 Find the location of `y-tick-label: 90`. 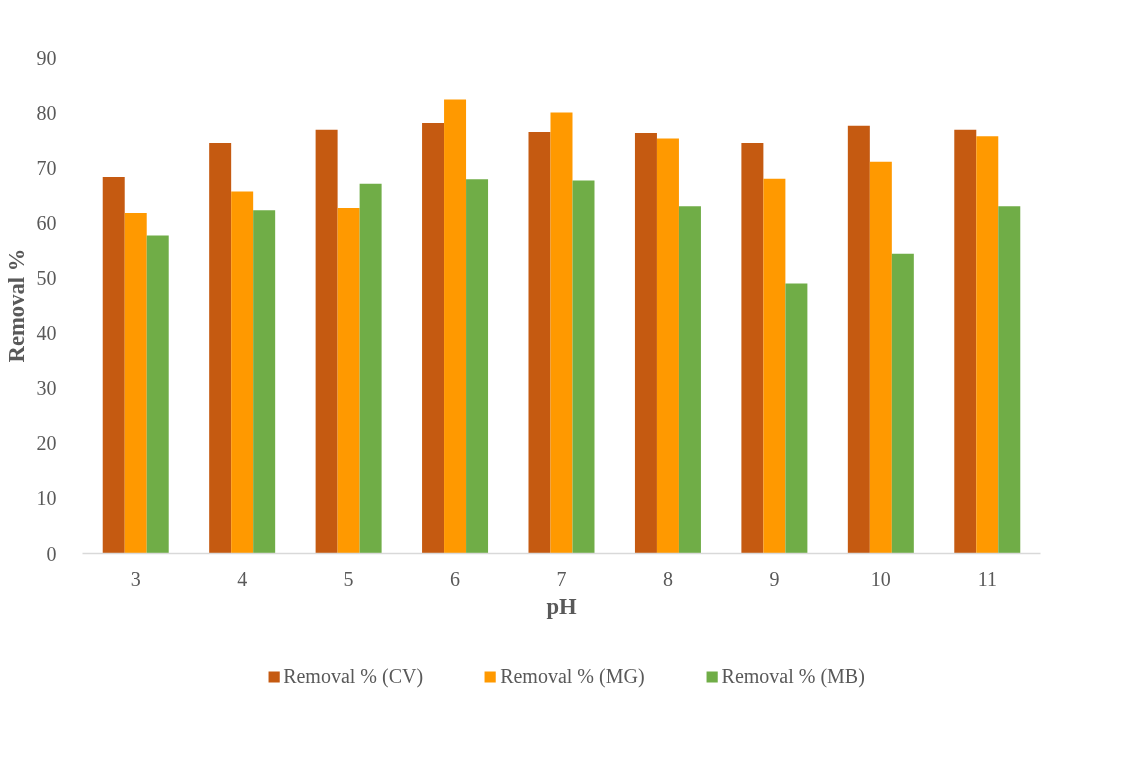

y-tick-label: 90 is located at coordinates (46, 57).